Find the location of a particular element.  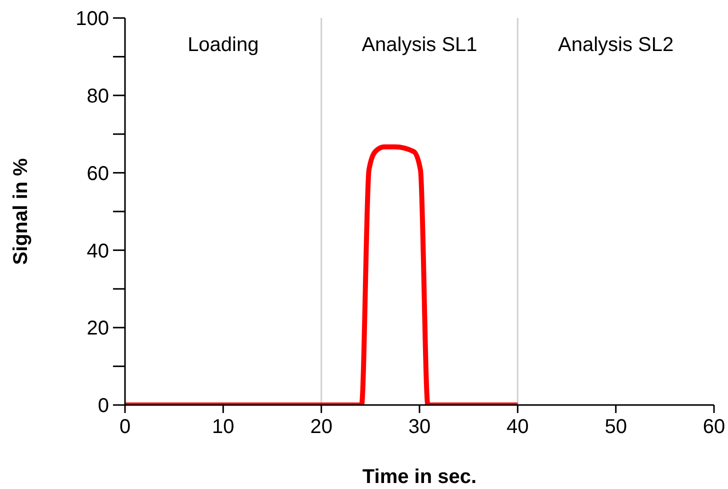

y-tick-label: 60 is located at coordinates (97, 173).